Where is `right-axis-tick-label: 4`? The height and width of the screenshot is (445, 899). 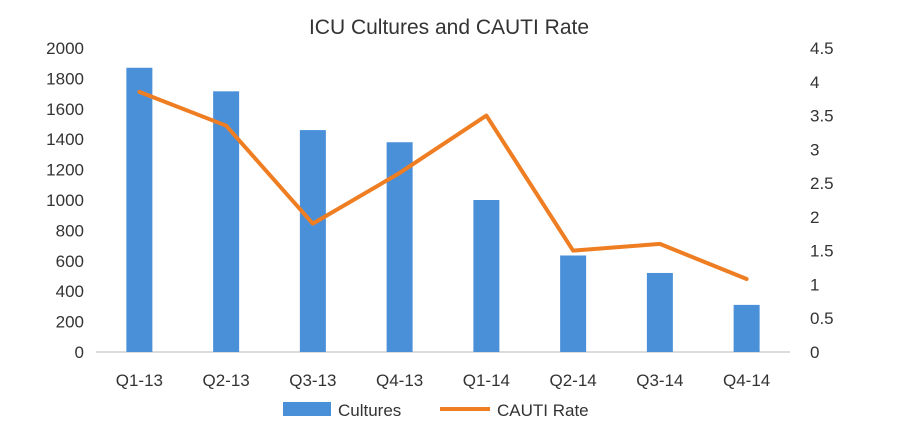 right-axis-tick-label: 4 is located at coordinates (814, 82).